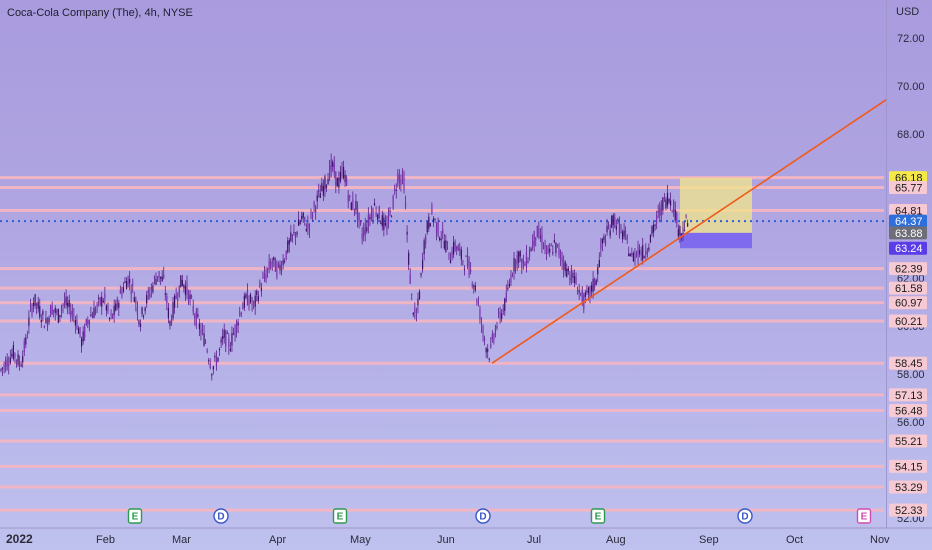  I want to click on x-axis: 2022 Feb Mar Apr May Jun Jul Aug Sep Oct Nov, so click(448, 539).